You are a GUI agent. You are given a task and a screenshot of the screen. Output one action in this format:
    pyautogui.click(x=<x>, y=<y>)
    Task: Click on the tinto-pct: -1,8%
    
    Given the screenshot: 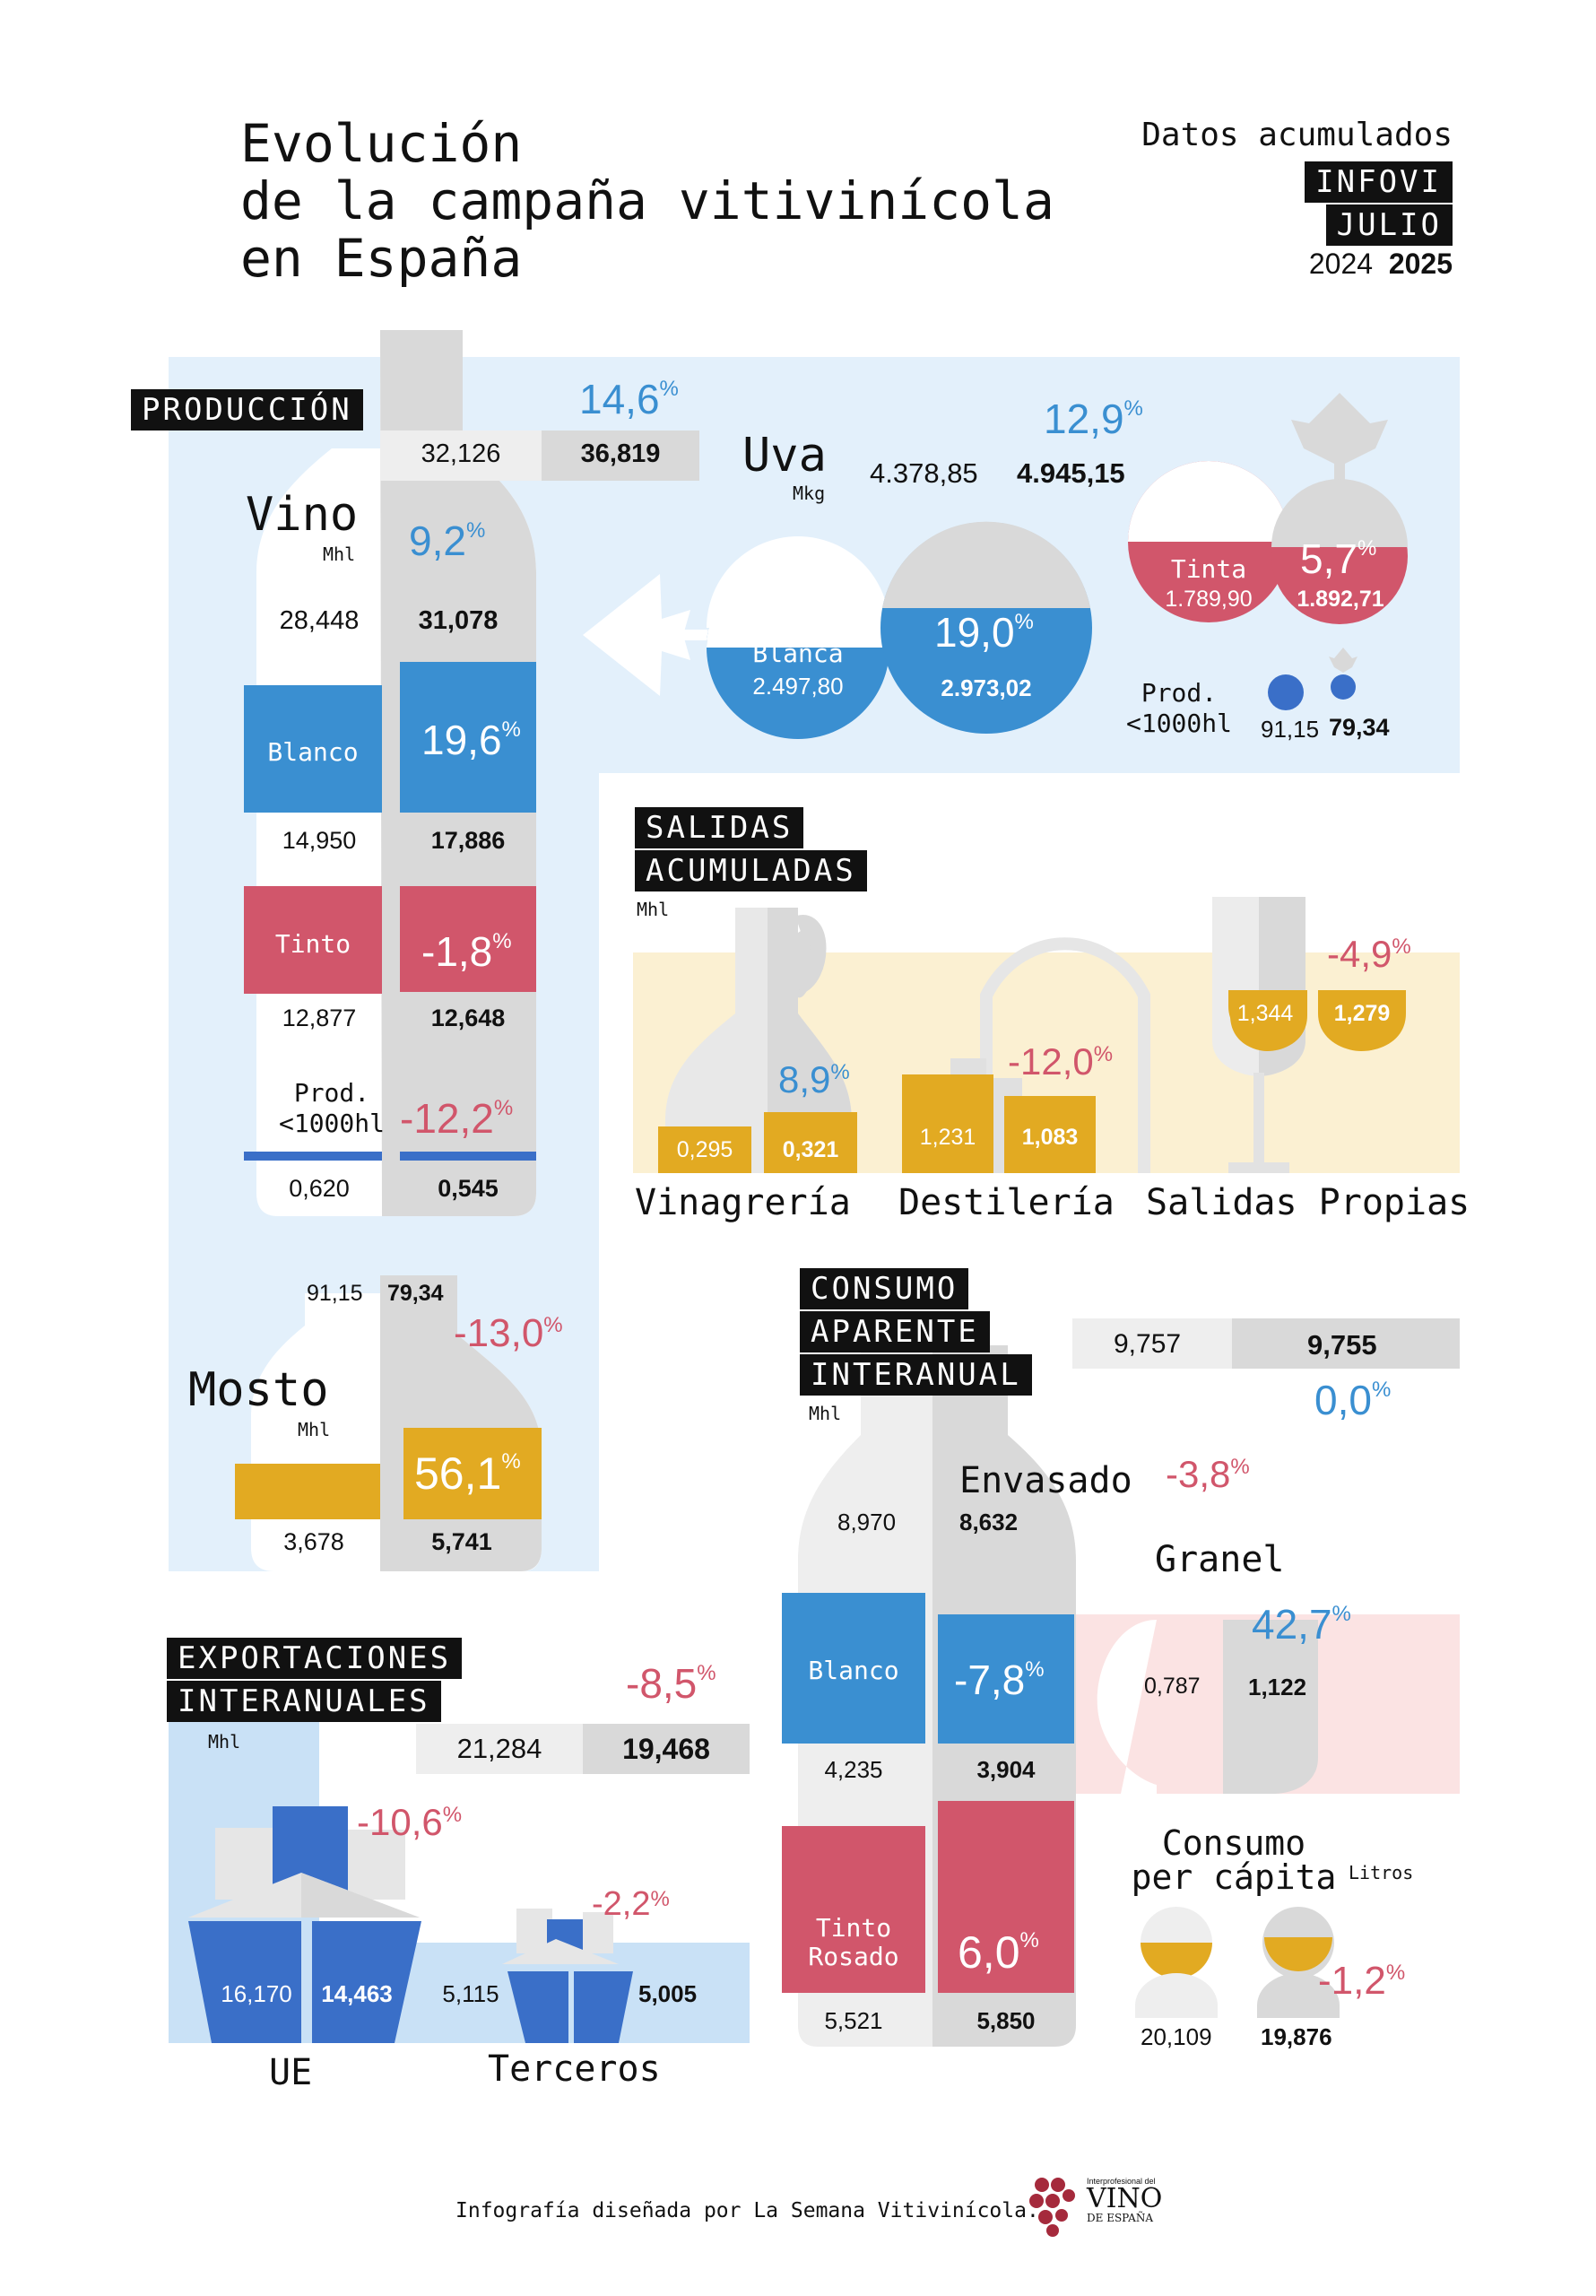 What is the action you would take?
    pyautogui.click(x=467, y=951)
    